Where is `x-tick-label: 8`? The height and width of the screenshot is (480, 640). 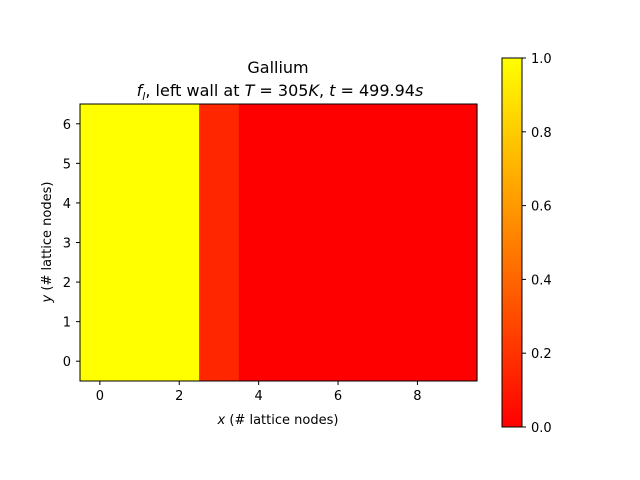 x-tick-label: 8 is located at coordinates (417, 396).